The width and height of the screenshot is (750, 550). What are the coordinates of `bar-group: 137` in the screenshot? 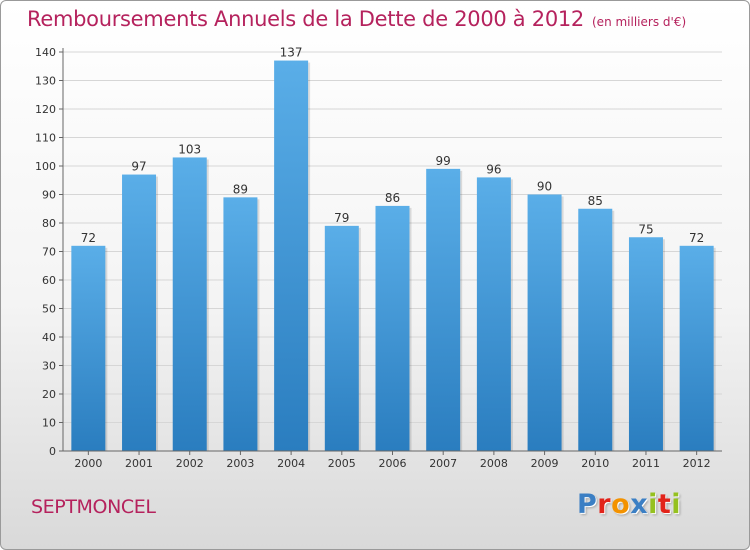 It's located at (292, 249).